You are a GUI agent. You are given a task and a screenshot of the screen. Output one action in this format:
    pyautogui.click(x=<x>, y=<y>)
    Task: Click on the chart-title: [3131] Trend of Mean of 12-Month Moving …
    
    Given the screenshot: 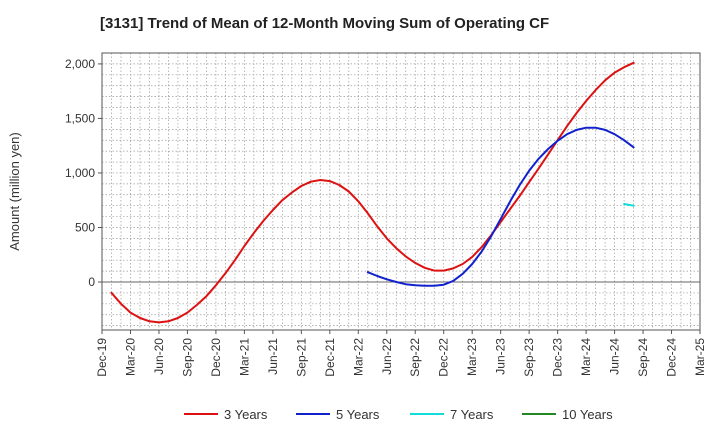 What is the action you would take?
    pyautogui.click(x=324, y=23)
    